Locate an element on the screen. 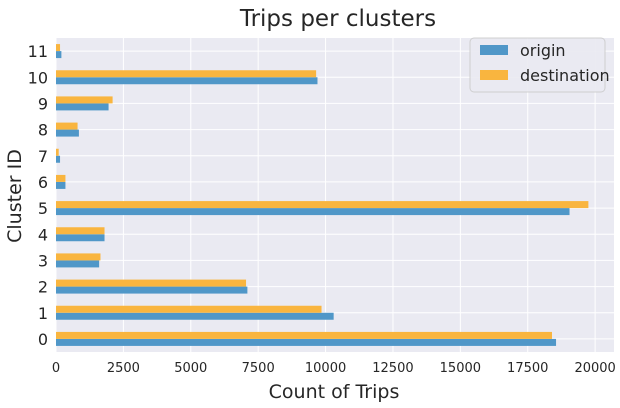  legend: origin destination is located at coordinates (539, 65).